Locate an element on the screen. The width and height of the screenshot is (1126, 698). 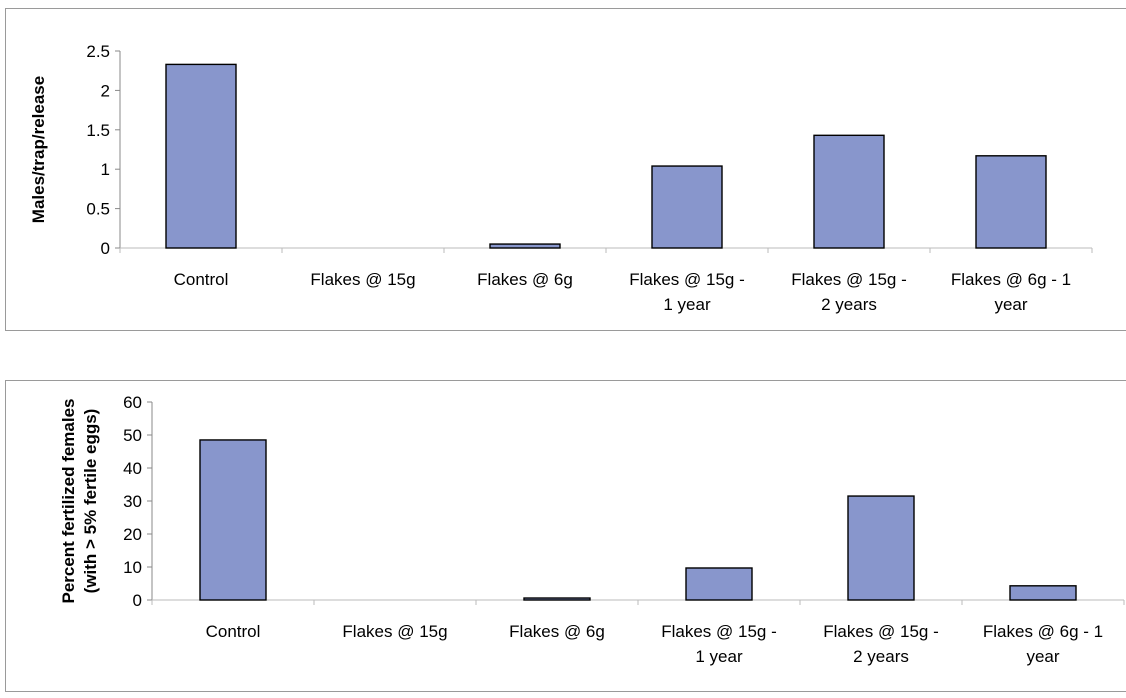
y-tick-label: 20 is located at coordinates (132, 534).